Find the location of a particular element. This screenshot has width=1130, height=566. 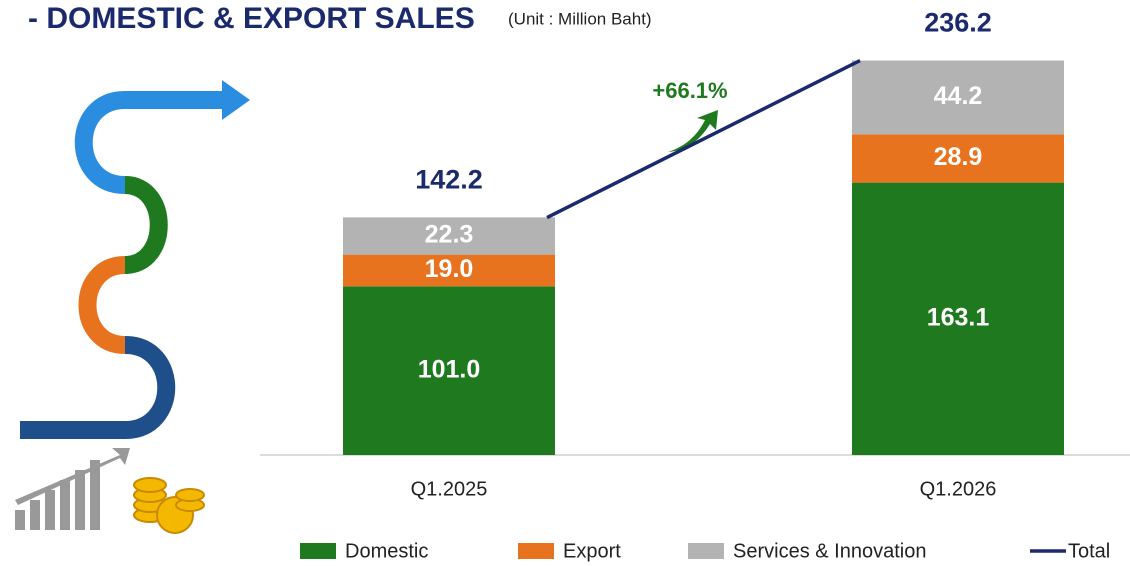

value-label: 101.0 is located at coordinates (449, 369).